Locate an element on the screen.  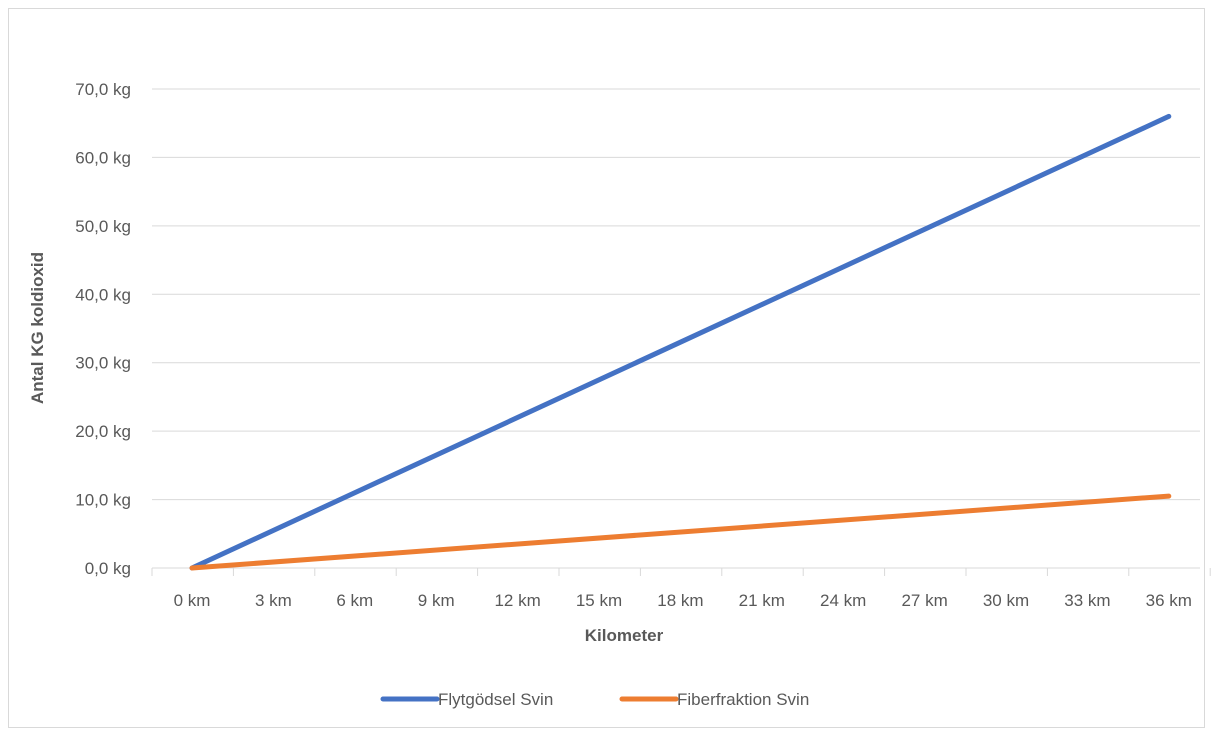
x-tick-label: 0 km is located at coordinates (192, 600).